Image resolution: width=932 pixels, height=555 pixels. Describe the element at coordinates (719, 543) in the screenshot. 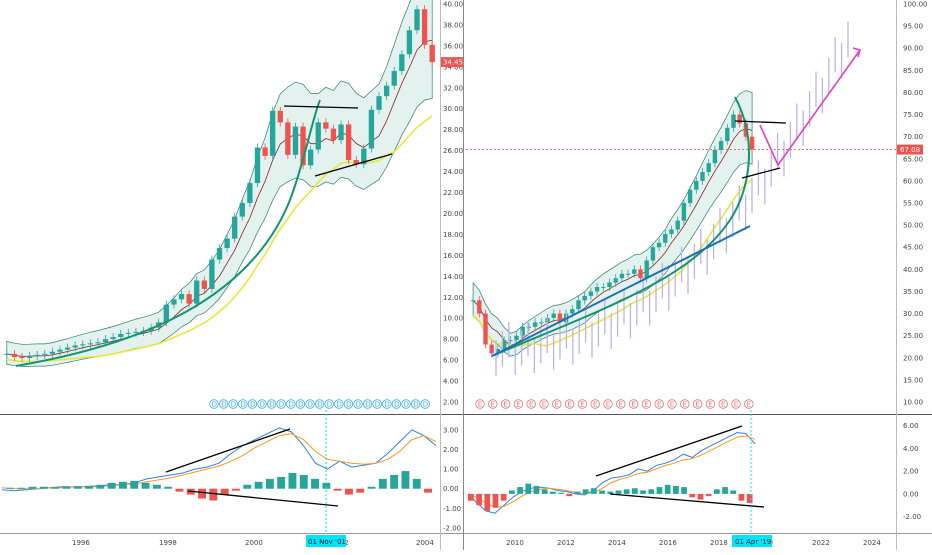

I see `right-time-tick: 2018` at that location.